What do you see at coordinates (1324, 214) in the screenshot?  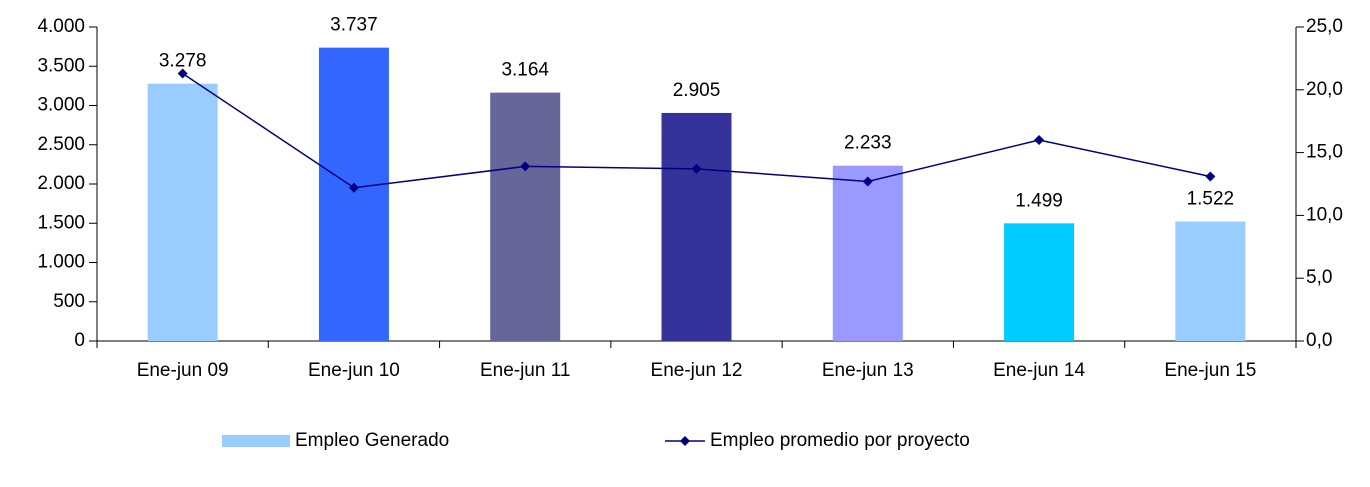 I see `y2-tick-label: 10,0` at bounding box center [1324, 214].